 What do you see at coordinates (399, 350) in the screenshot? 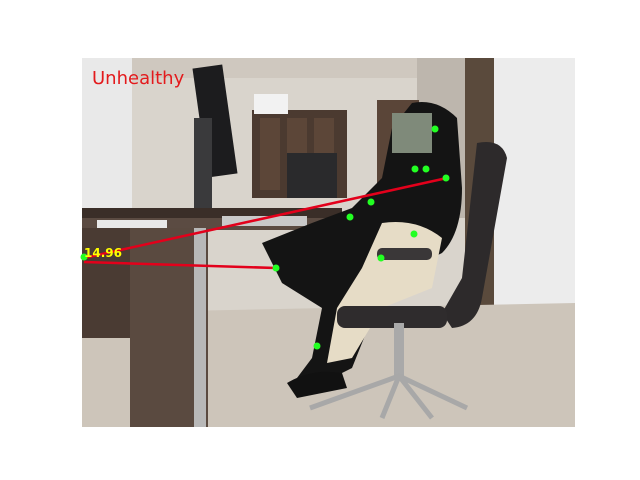
I see `chair-post` at bounding box center [399, 350].